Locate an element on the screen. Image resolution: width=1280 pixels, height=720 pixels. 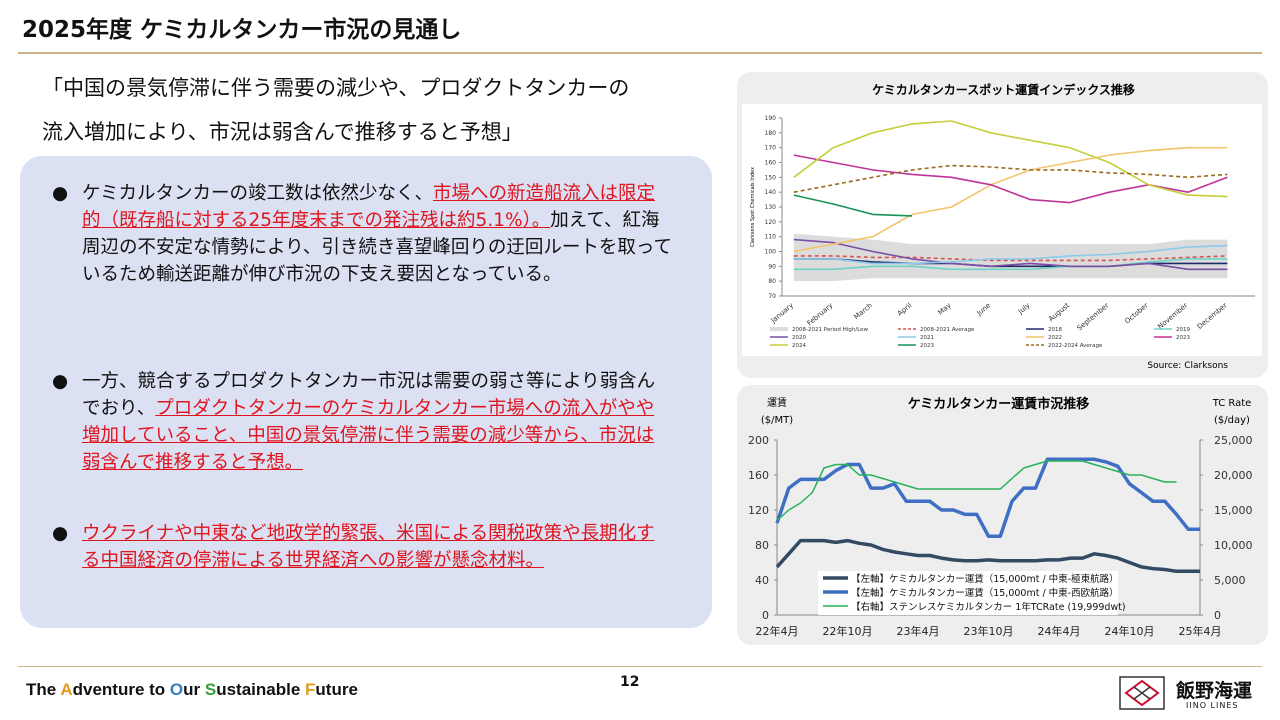
slogan-part: ur is located at coordinates (194, 689).